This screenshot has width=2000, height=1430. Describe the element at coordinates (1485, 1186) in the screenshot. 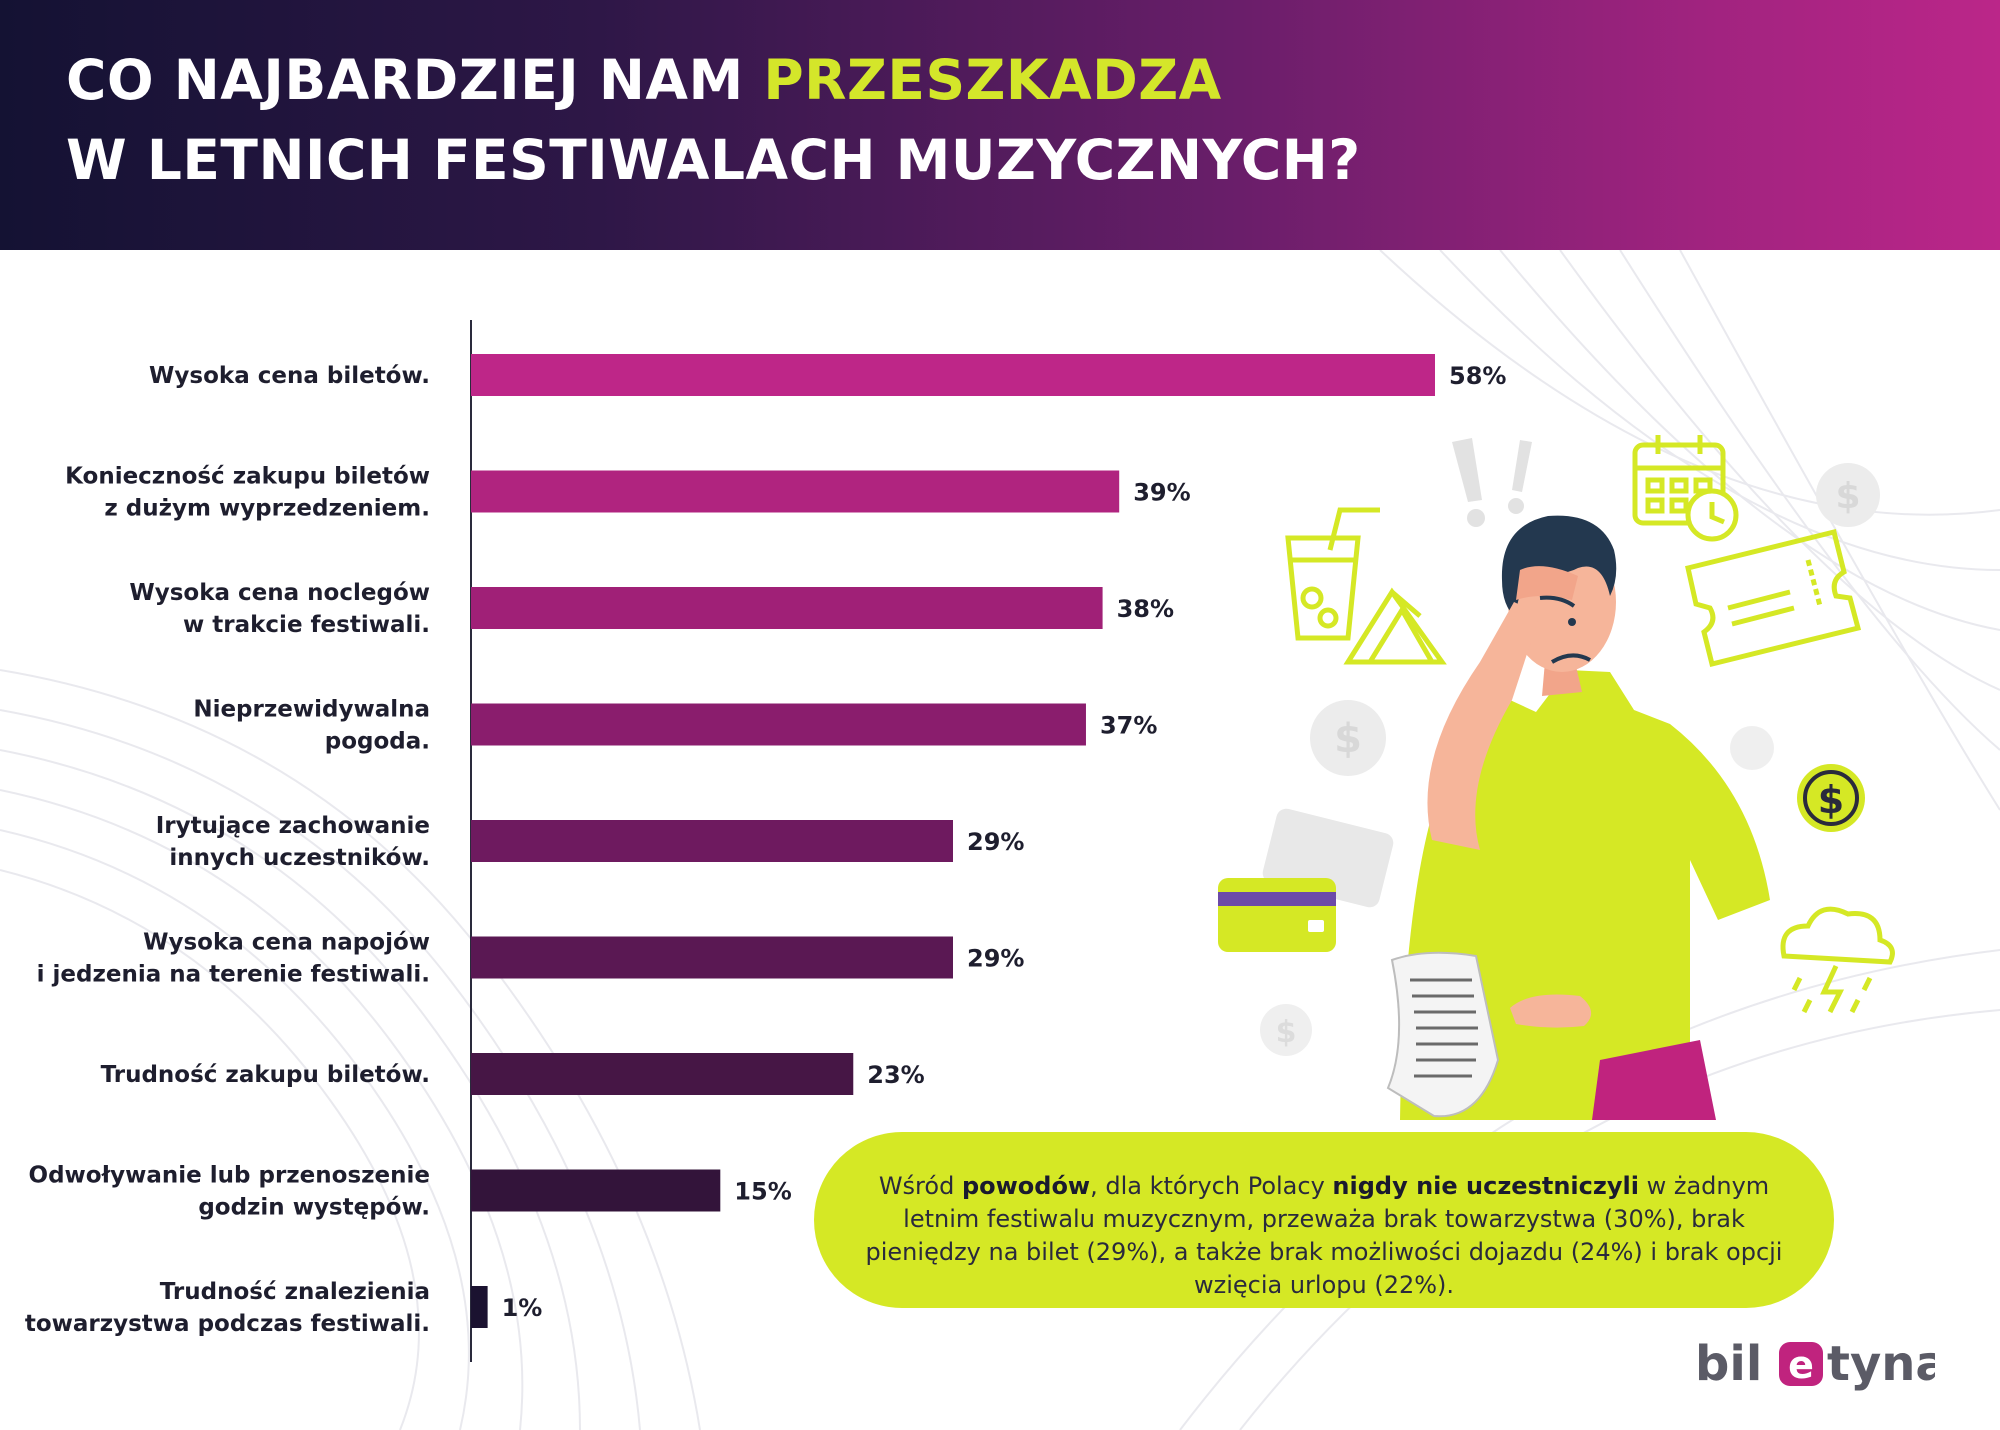

I see `callout-bold-2: nigdy nie uczestniczyli` at that location.